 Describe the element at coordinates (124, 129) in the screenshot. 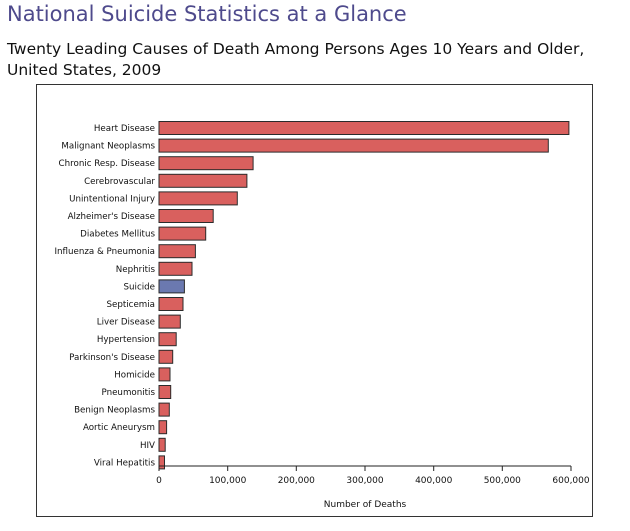

I see `category-label: Heart Disease` at that location.